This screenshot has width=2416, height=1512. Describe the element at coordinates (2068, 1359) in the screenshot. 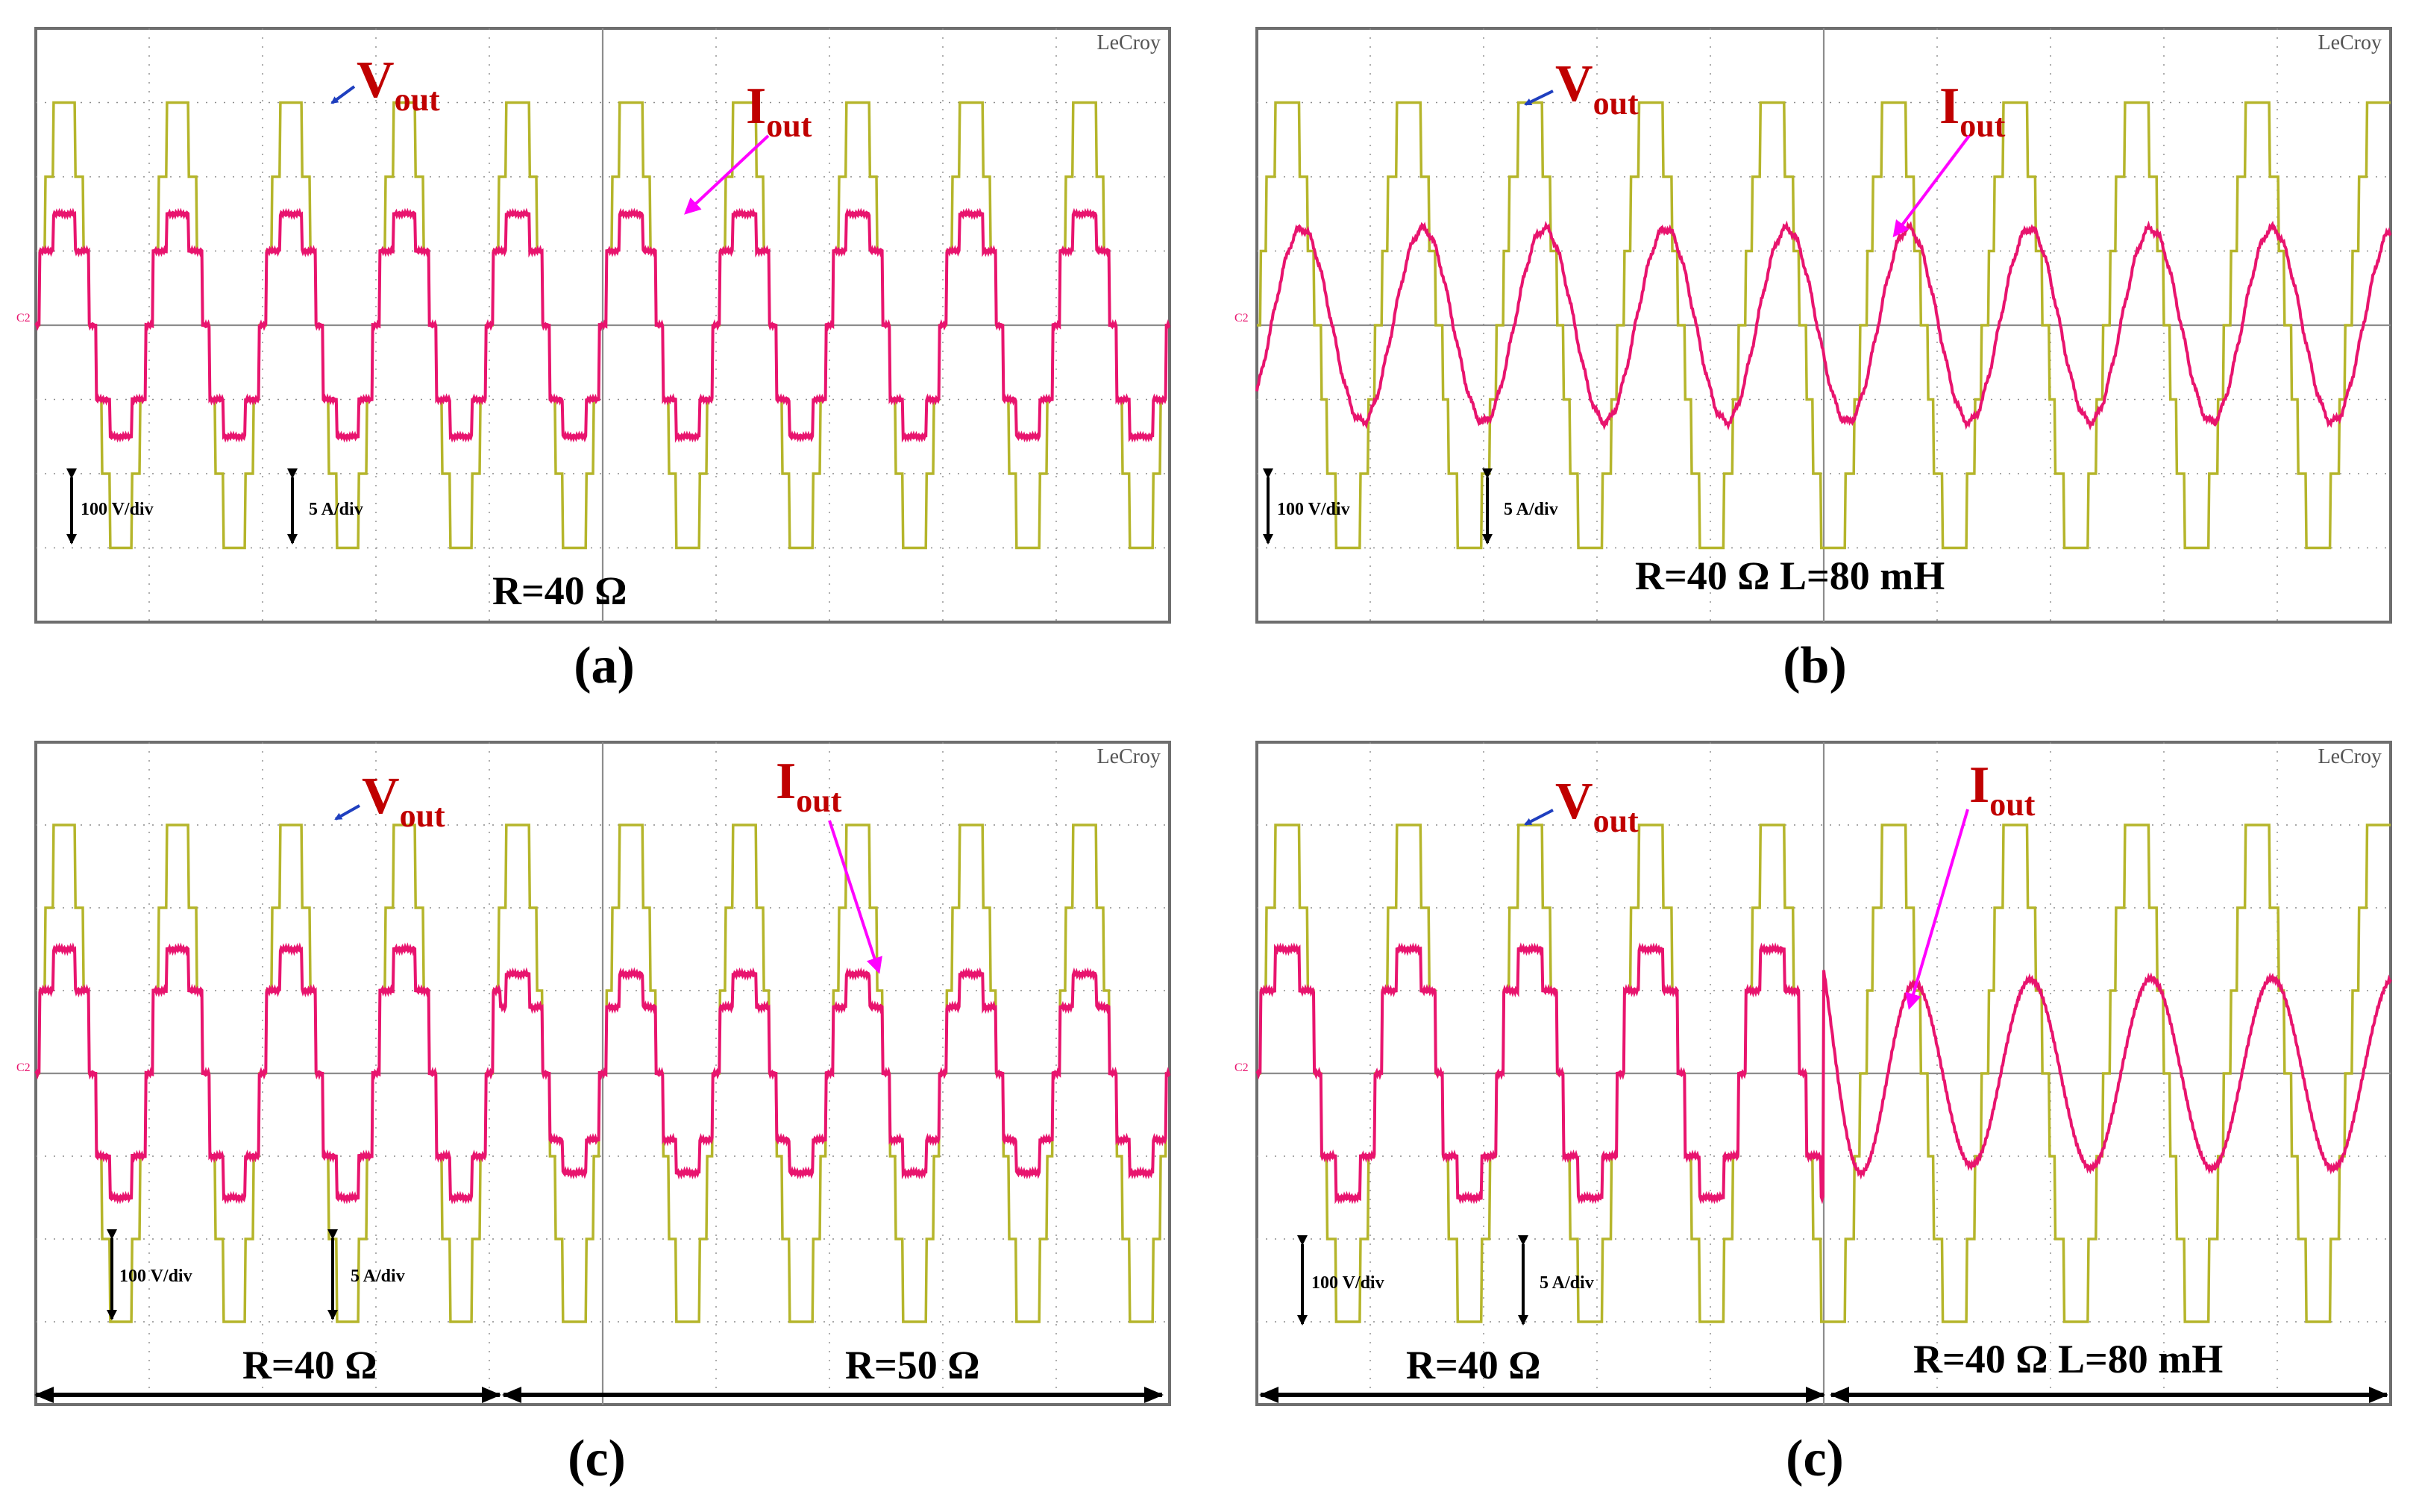

I see `load-condition-after: R=40 Ω L=80 mH` at that location.